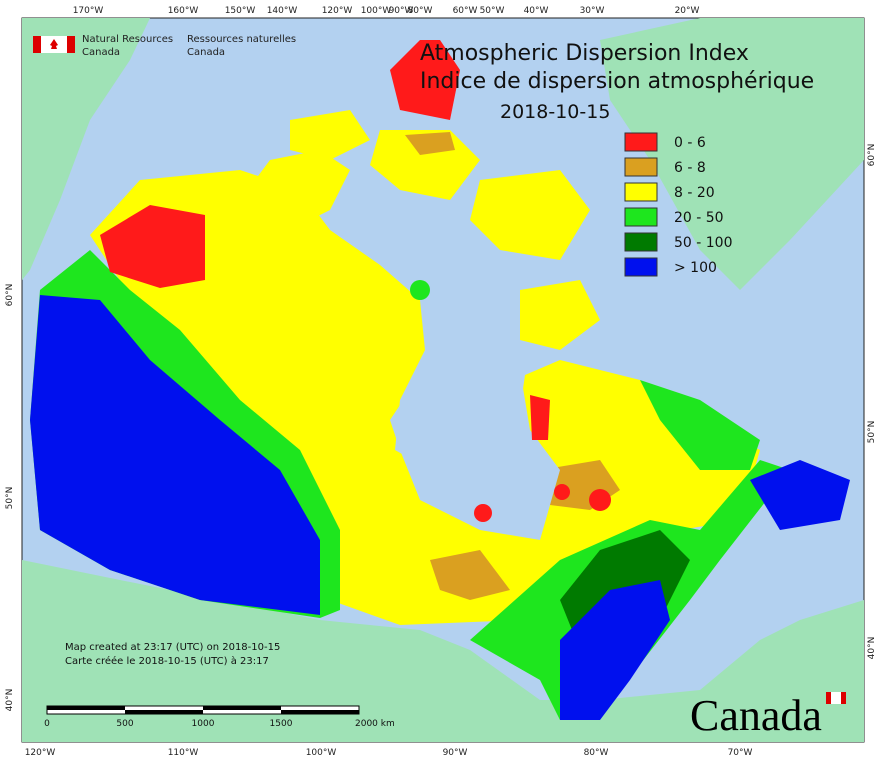 The image size is (880, 764). What do you see at coordinates (127, 39) in the screenshot?
I see `header-text: Natural Resources` at bounding box center [127, 39].